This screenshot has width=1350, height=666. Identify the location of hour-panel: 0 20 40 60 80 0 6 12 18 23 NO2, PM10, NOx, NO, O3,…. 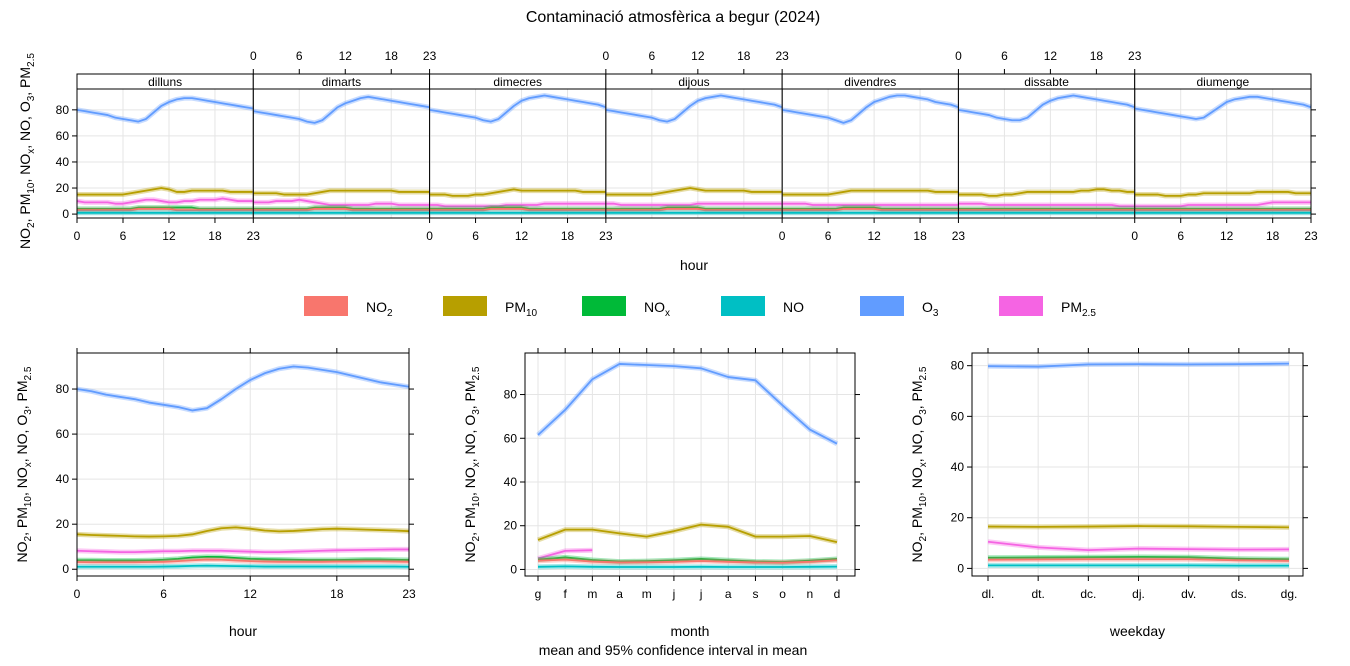
(215, 493).